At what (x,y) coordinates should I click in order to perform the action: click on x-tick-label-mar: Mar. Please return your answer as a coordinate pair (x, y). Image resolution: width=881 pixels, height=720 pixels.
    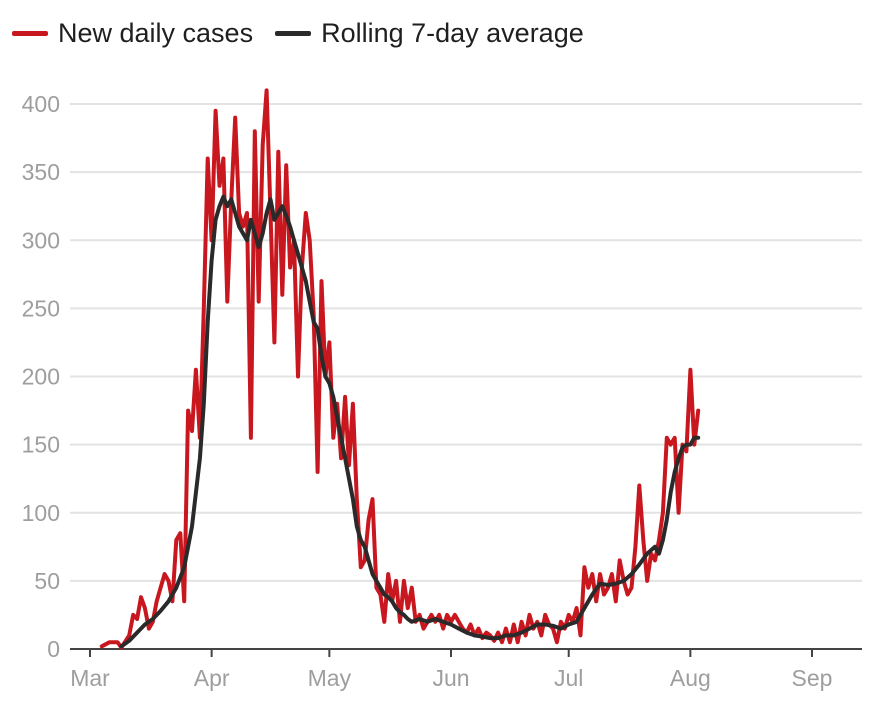
    Looking at the image, I should click on (90, 678).